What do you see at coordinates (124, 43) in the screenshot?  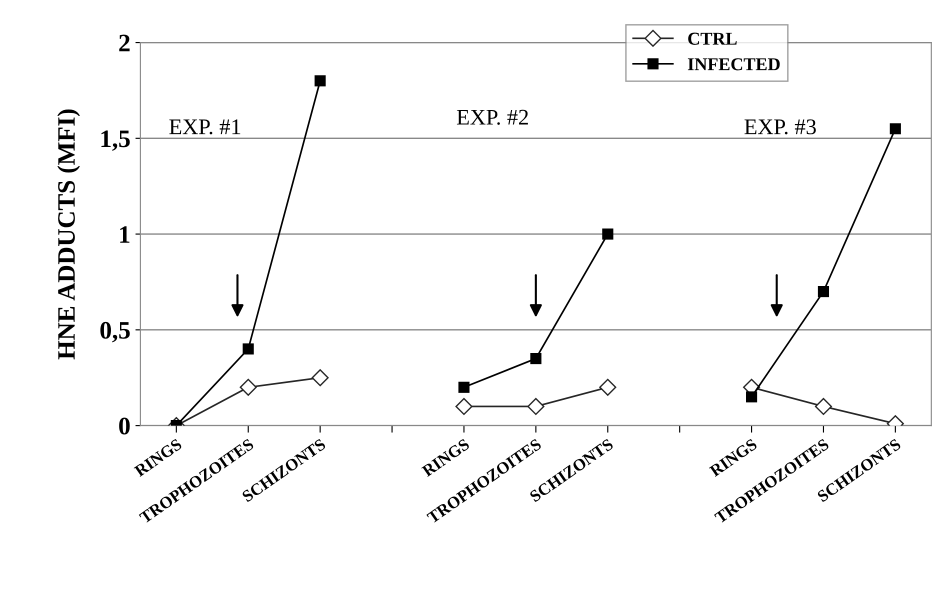 I see `y-tick-label: 2` at bounding box center [124, 43].